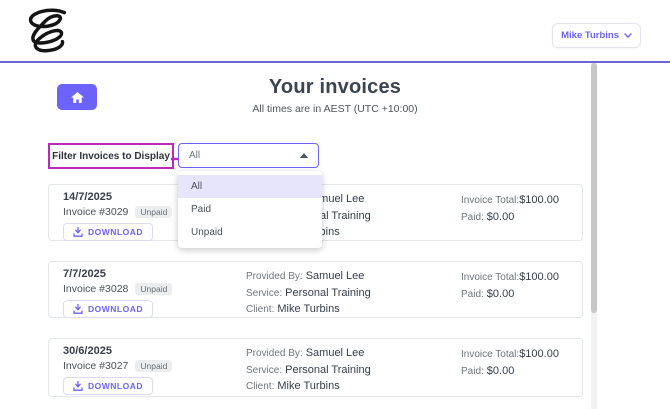 Image resolution: width=670 pixels, height=409 pixels. What do you see at coordinates (628, 35) in the screenshot?
I see `chevron-down-icon` at bounding box center [628, 35].